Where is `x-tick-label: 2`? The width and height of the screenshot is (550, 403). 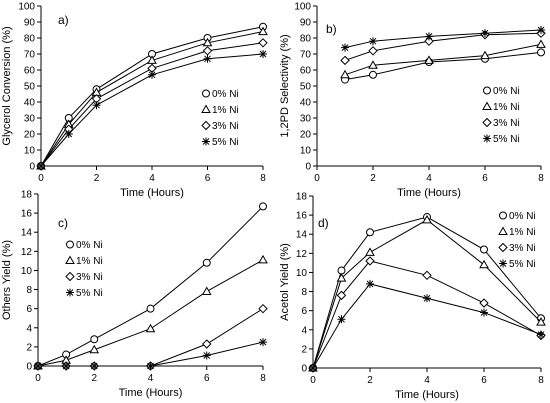 x-tick-label: 2 is located at coordinates (97, 178).